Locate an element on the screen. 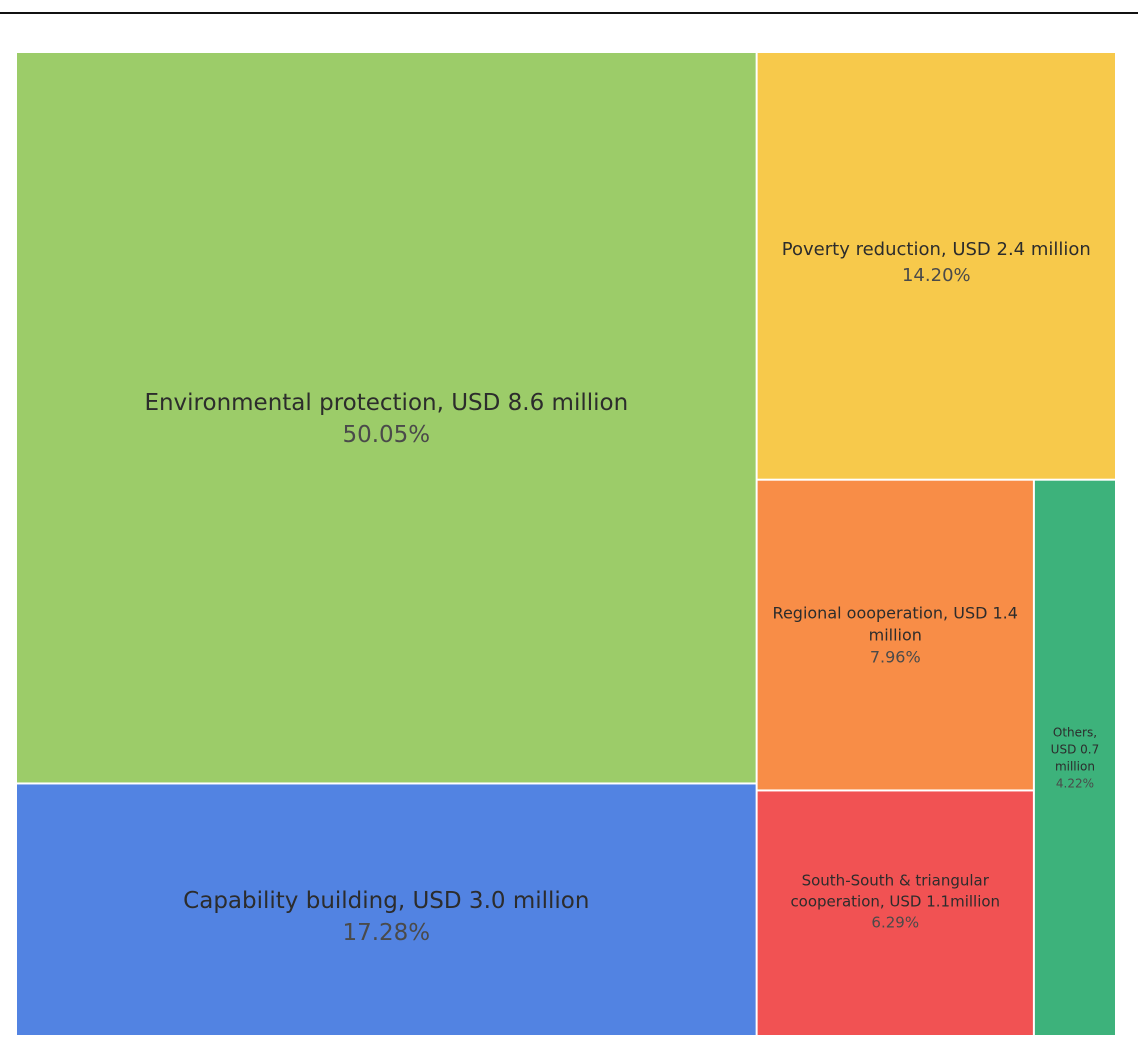  tile-others: Others, USD 0.7 million 4.22% is located at coordinates (1074, 757).